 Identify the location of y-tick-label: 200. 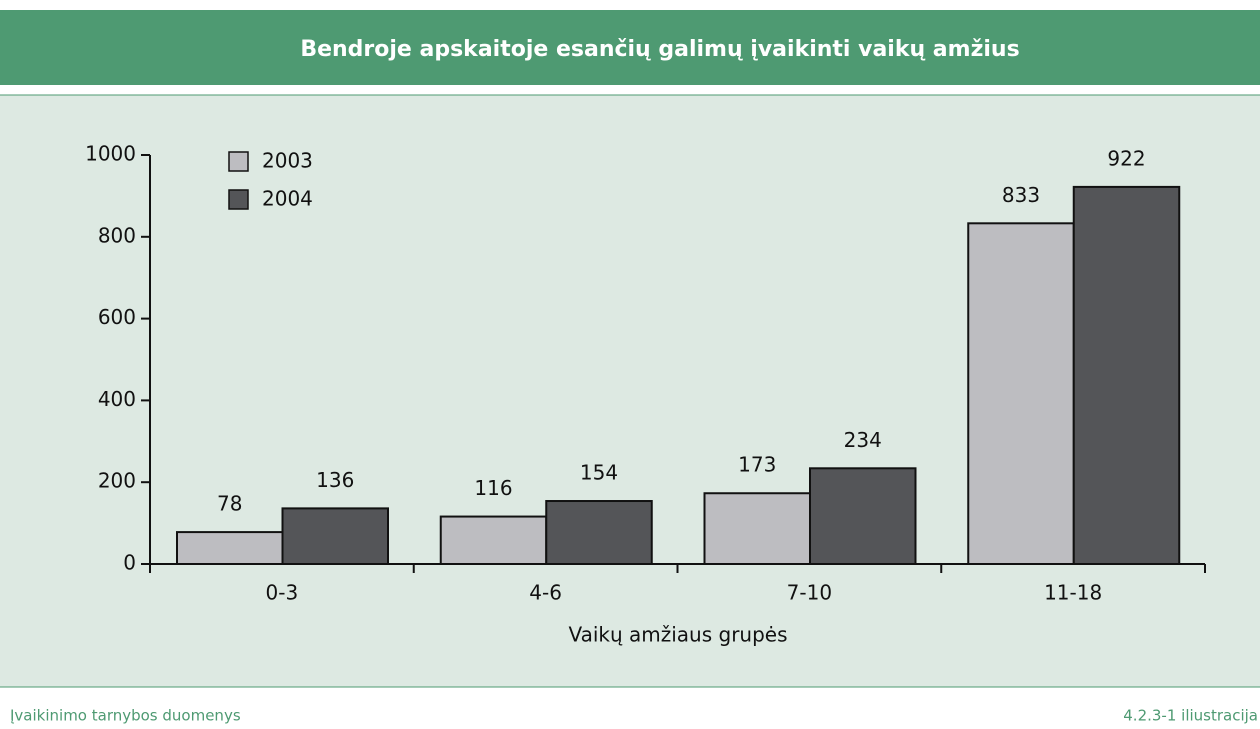
(117, 481).